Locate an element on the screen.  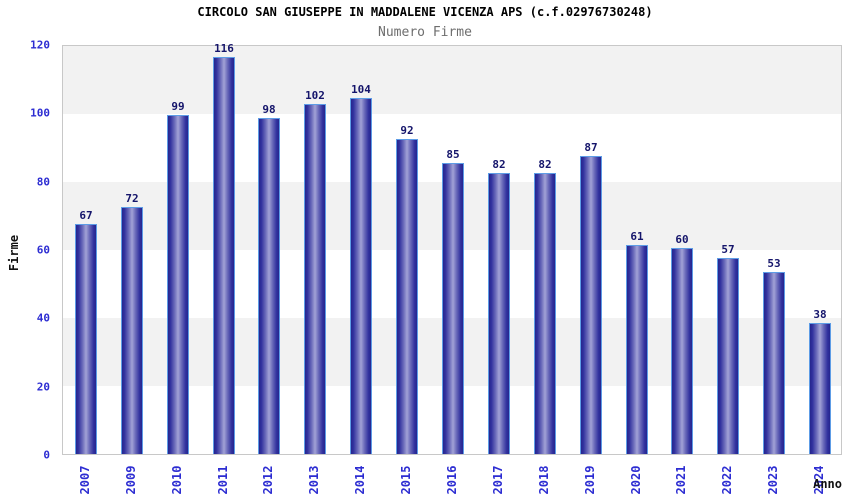
x-tick-label-2018: 2018 is located at coordinates (544, 480).